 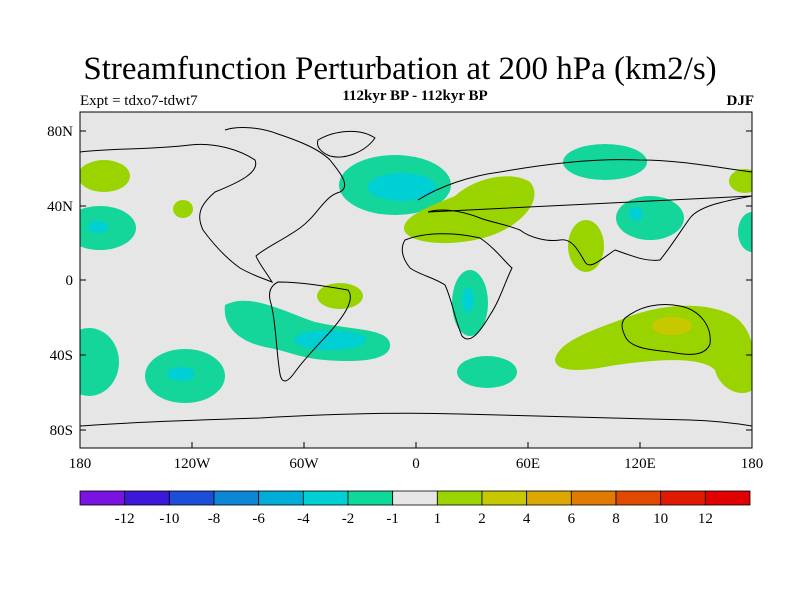 What do you see at coordinates (98, 227) in the screenshot?
I see `core-pacific` at bounding box center [98, 227].